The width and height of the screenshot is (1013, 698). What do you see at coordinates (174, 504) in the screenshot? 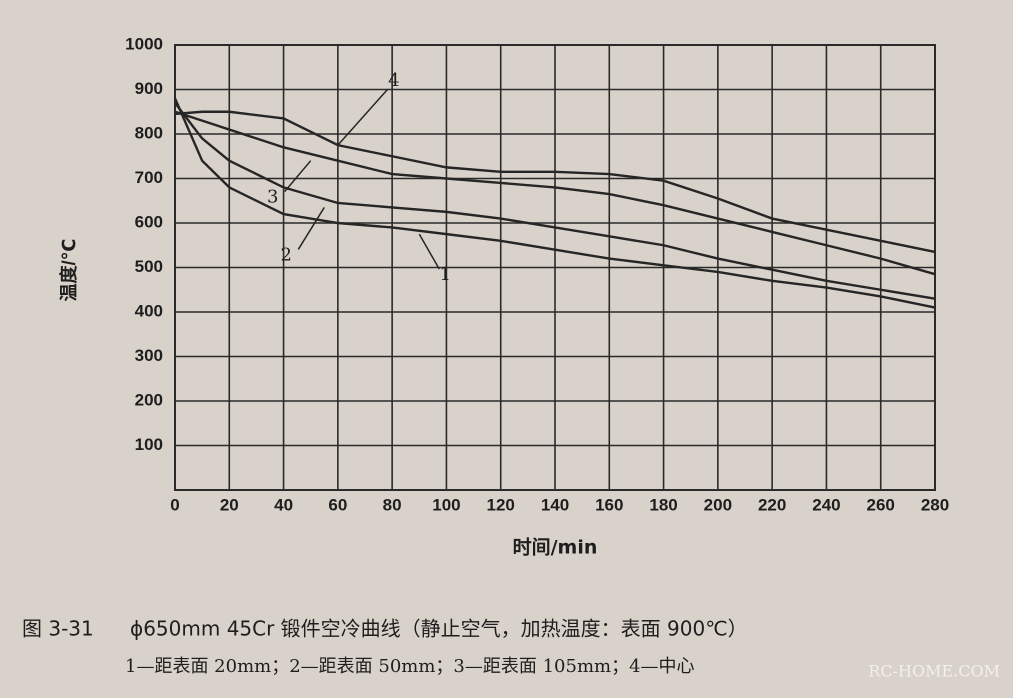
I see `x-tick-label: 0` at bounding box center [174, 504].